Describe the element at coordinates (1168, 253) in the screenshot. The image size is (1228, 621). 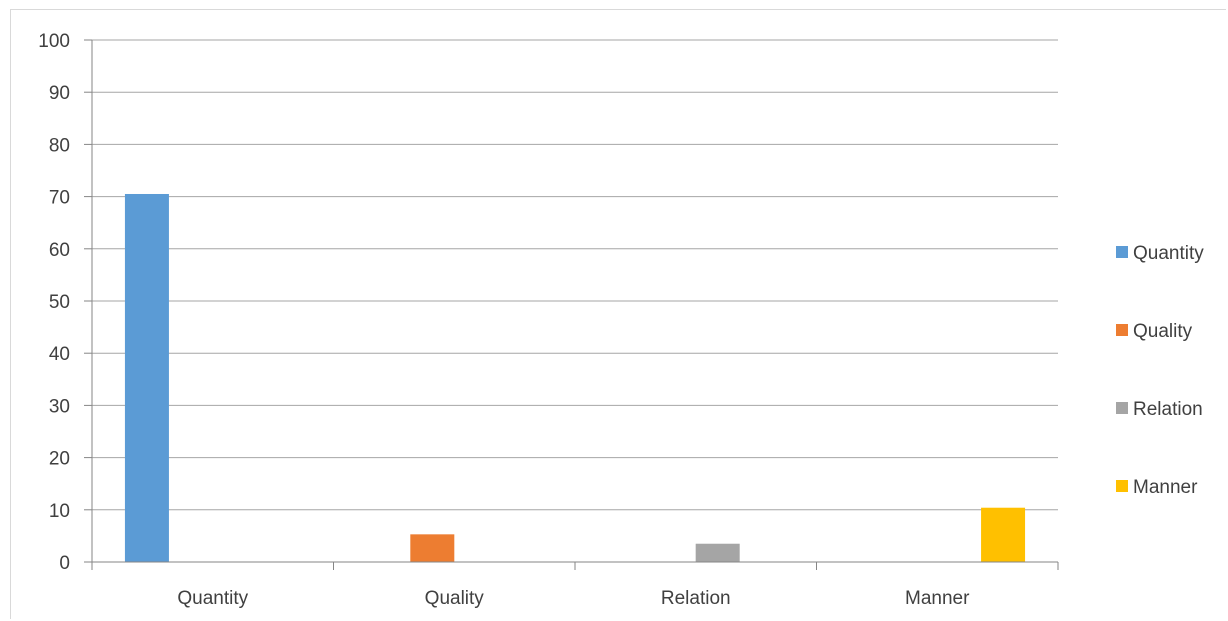
I see `legend-label: Quantity` at that location.